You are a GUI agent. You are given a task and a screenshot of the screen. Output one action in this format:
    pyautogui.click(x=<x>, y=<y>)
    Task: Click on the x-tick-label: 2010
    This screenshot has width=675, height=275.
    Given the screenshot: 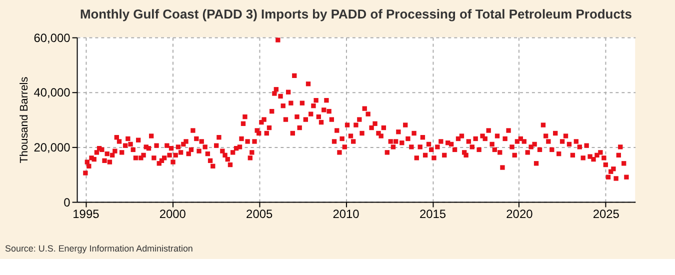 What is the action you would take?
    pyautogui.click(x=346, y=214)
    